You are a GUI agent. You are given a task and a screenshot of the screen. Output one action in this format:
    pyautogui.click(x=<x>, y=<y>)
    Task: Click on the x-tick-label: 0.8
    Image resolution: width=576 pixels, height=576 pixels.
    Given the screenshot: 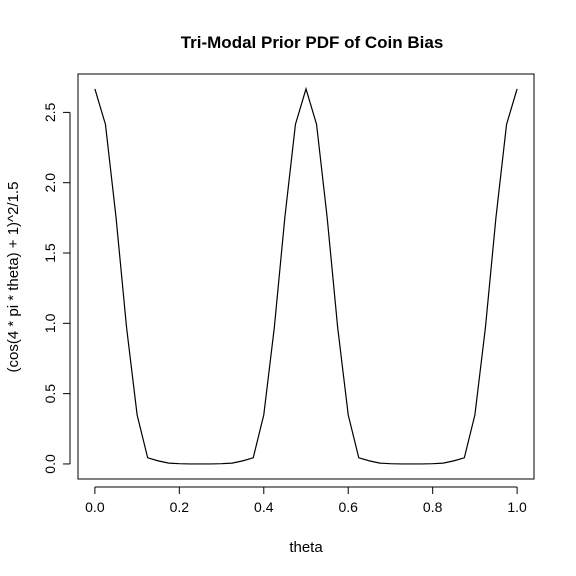 What is the action you would take?
    pyautogui.click(x=433, y=507)
    